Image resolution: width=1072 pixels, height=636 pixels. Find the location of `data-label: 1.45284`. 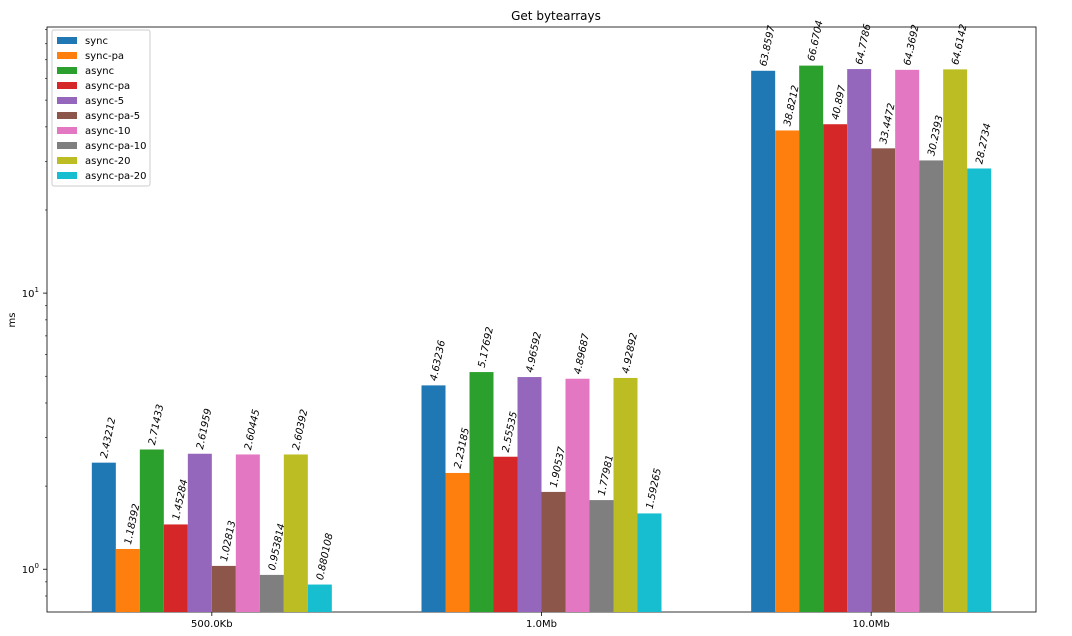

data-label: 1.45284 is located at coordinates (180, 499).